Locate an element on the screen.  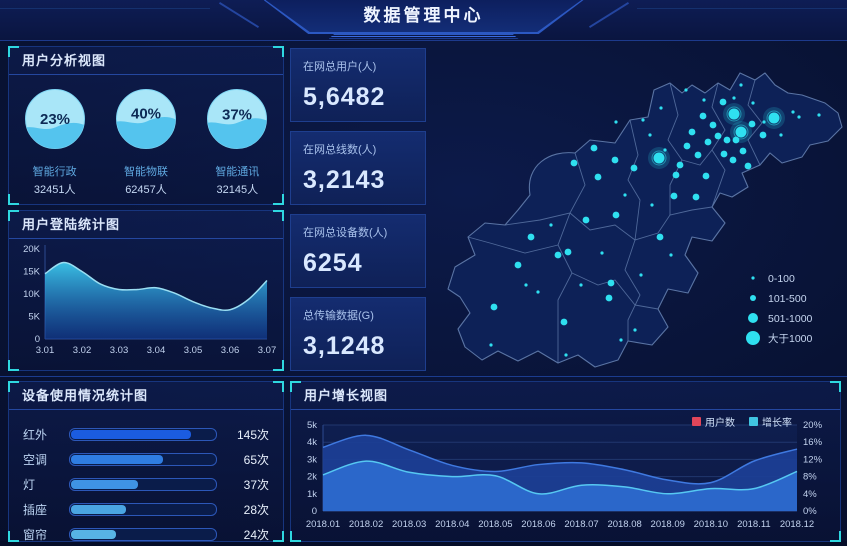
svg-text: 5K is located at coordinates (34, 317).